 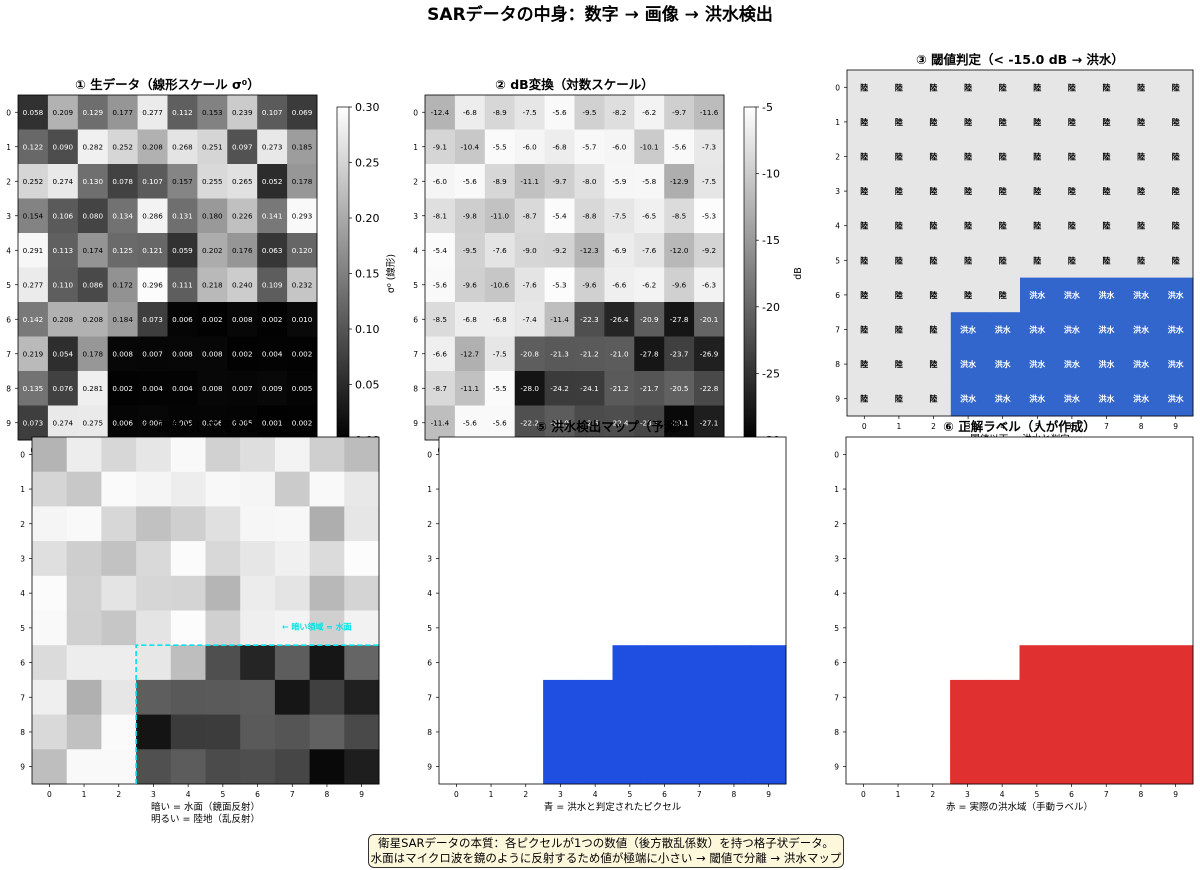 I want to click on y-tick-label: 4, so click(x=415, y=250).